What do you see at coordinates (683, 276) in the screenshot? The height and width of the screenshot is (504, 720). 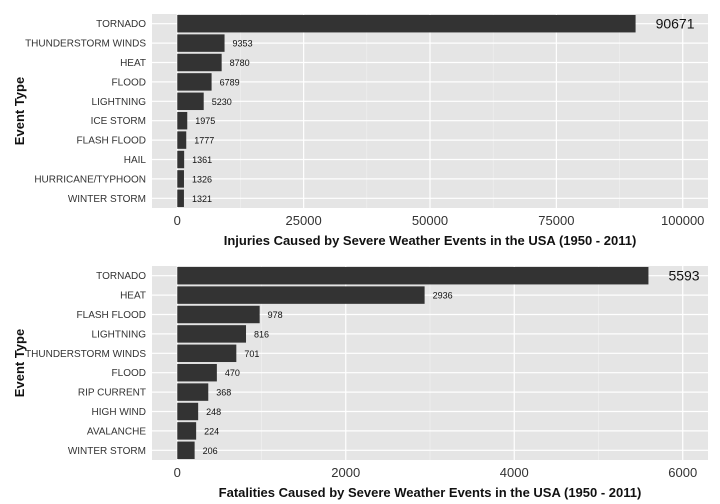 I see `value-label: 5593` at bounding box center [683, 276].